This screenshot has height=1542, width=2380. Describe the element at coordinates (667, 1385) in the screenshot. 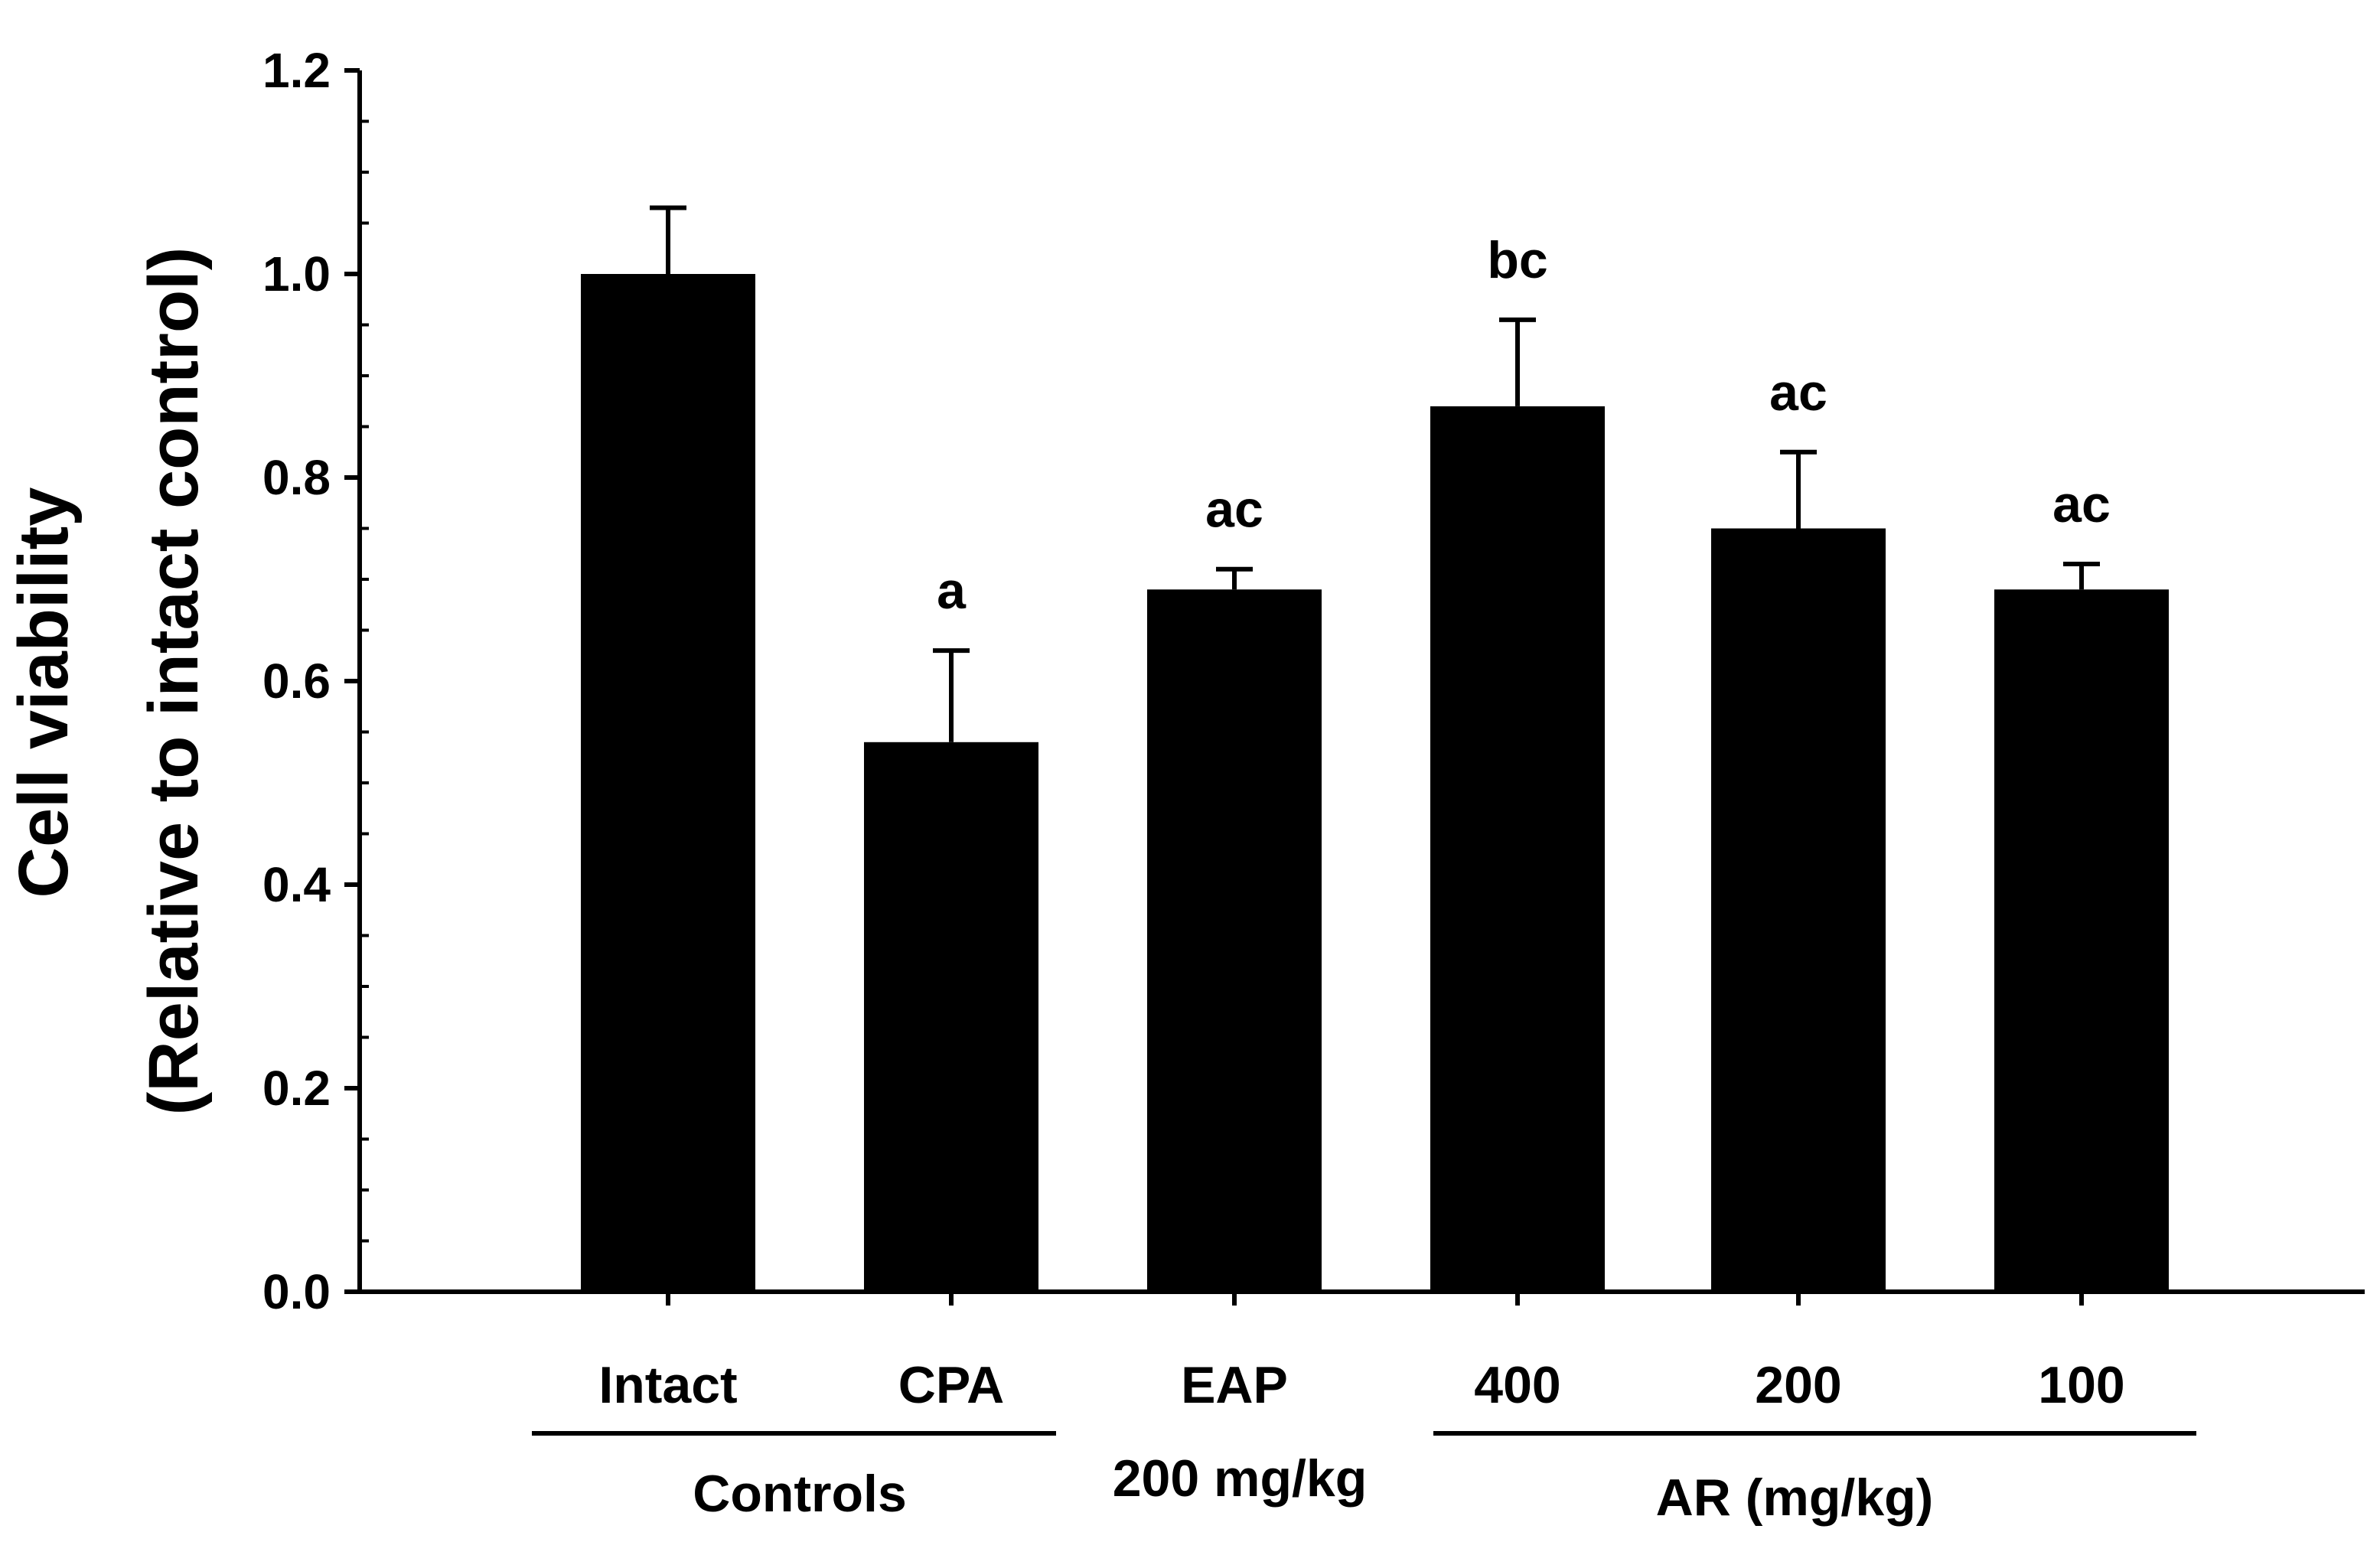

I see `x-tick-label: Intact` at that location.